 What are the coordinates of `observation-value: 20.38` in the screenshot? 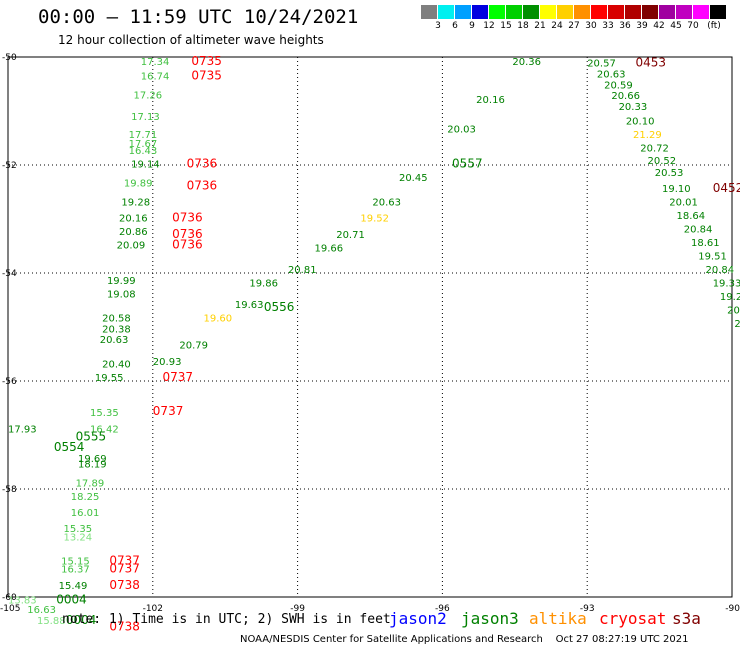 It's located at (116, 329).